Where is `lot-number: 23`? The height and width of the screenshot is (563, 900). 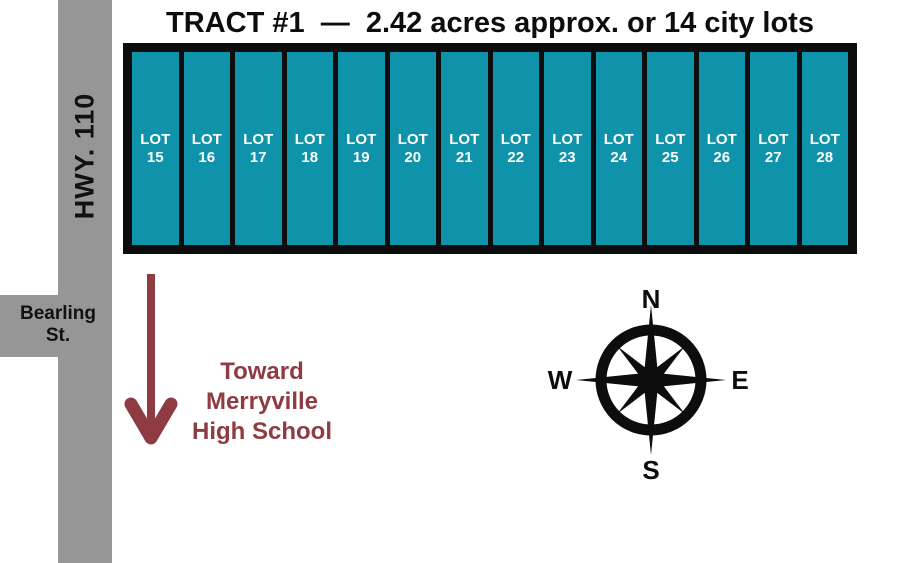 lot-number: 23 is located at coordinates (567, 157).